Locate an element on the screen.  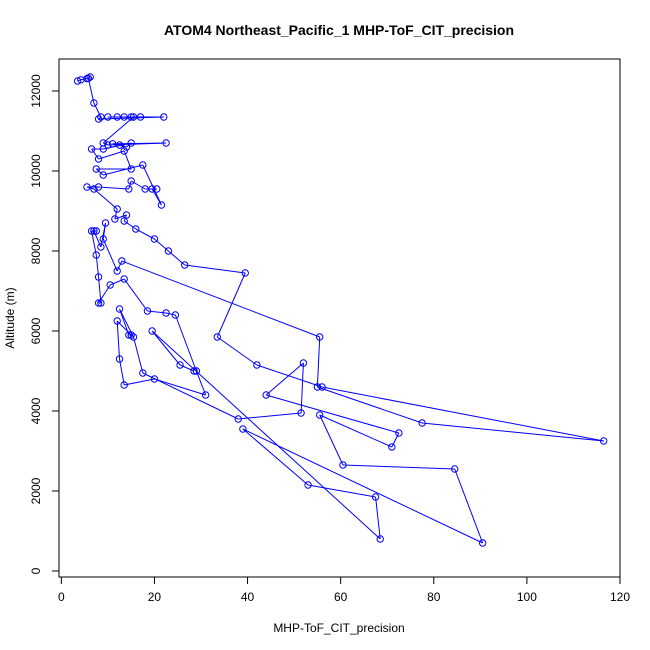
x-tick-label: 100 is located at coordinates (527, 597).